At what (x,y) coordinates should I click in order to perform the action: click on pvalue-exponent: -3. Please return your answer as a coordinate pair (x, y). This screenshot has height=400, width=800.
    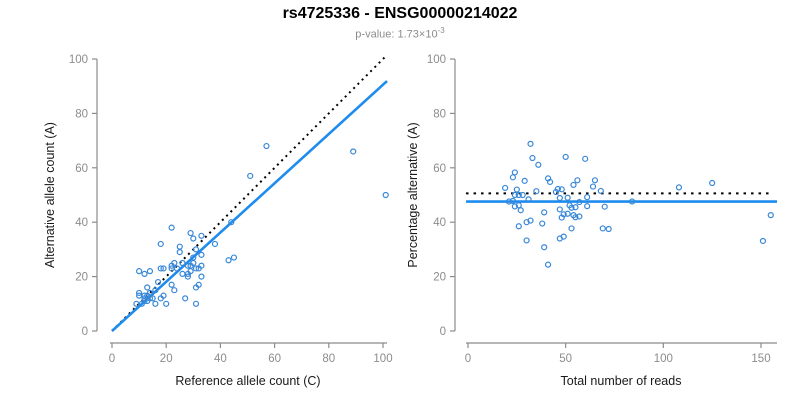
    Looking at the image, I should click on (441, 30).